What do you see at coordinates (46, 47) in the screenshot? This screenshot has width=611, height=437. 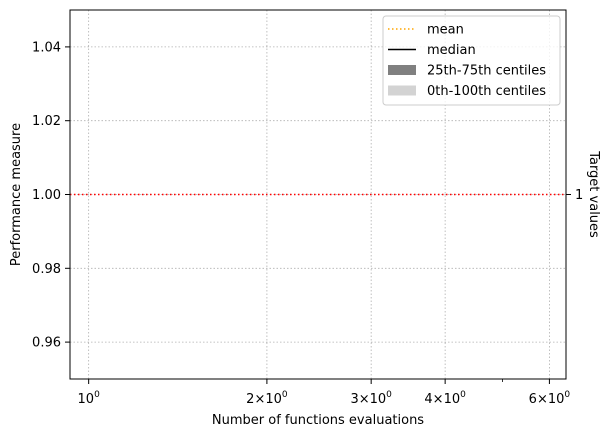 I see `y-tick-label: 1.04` at bounding box center [46, 47].